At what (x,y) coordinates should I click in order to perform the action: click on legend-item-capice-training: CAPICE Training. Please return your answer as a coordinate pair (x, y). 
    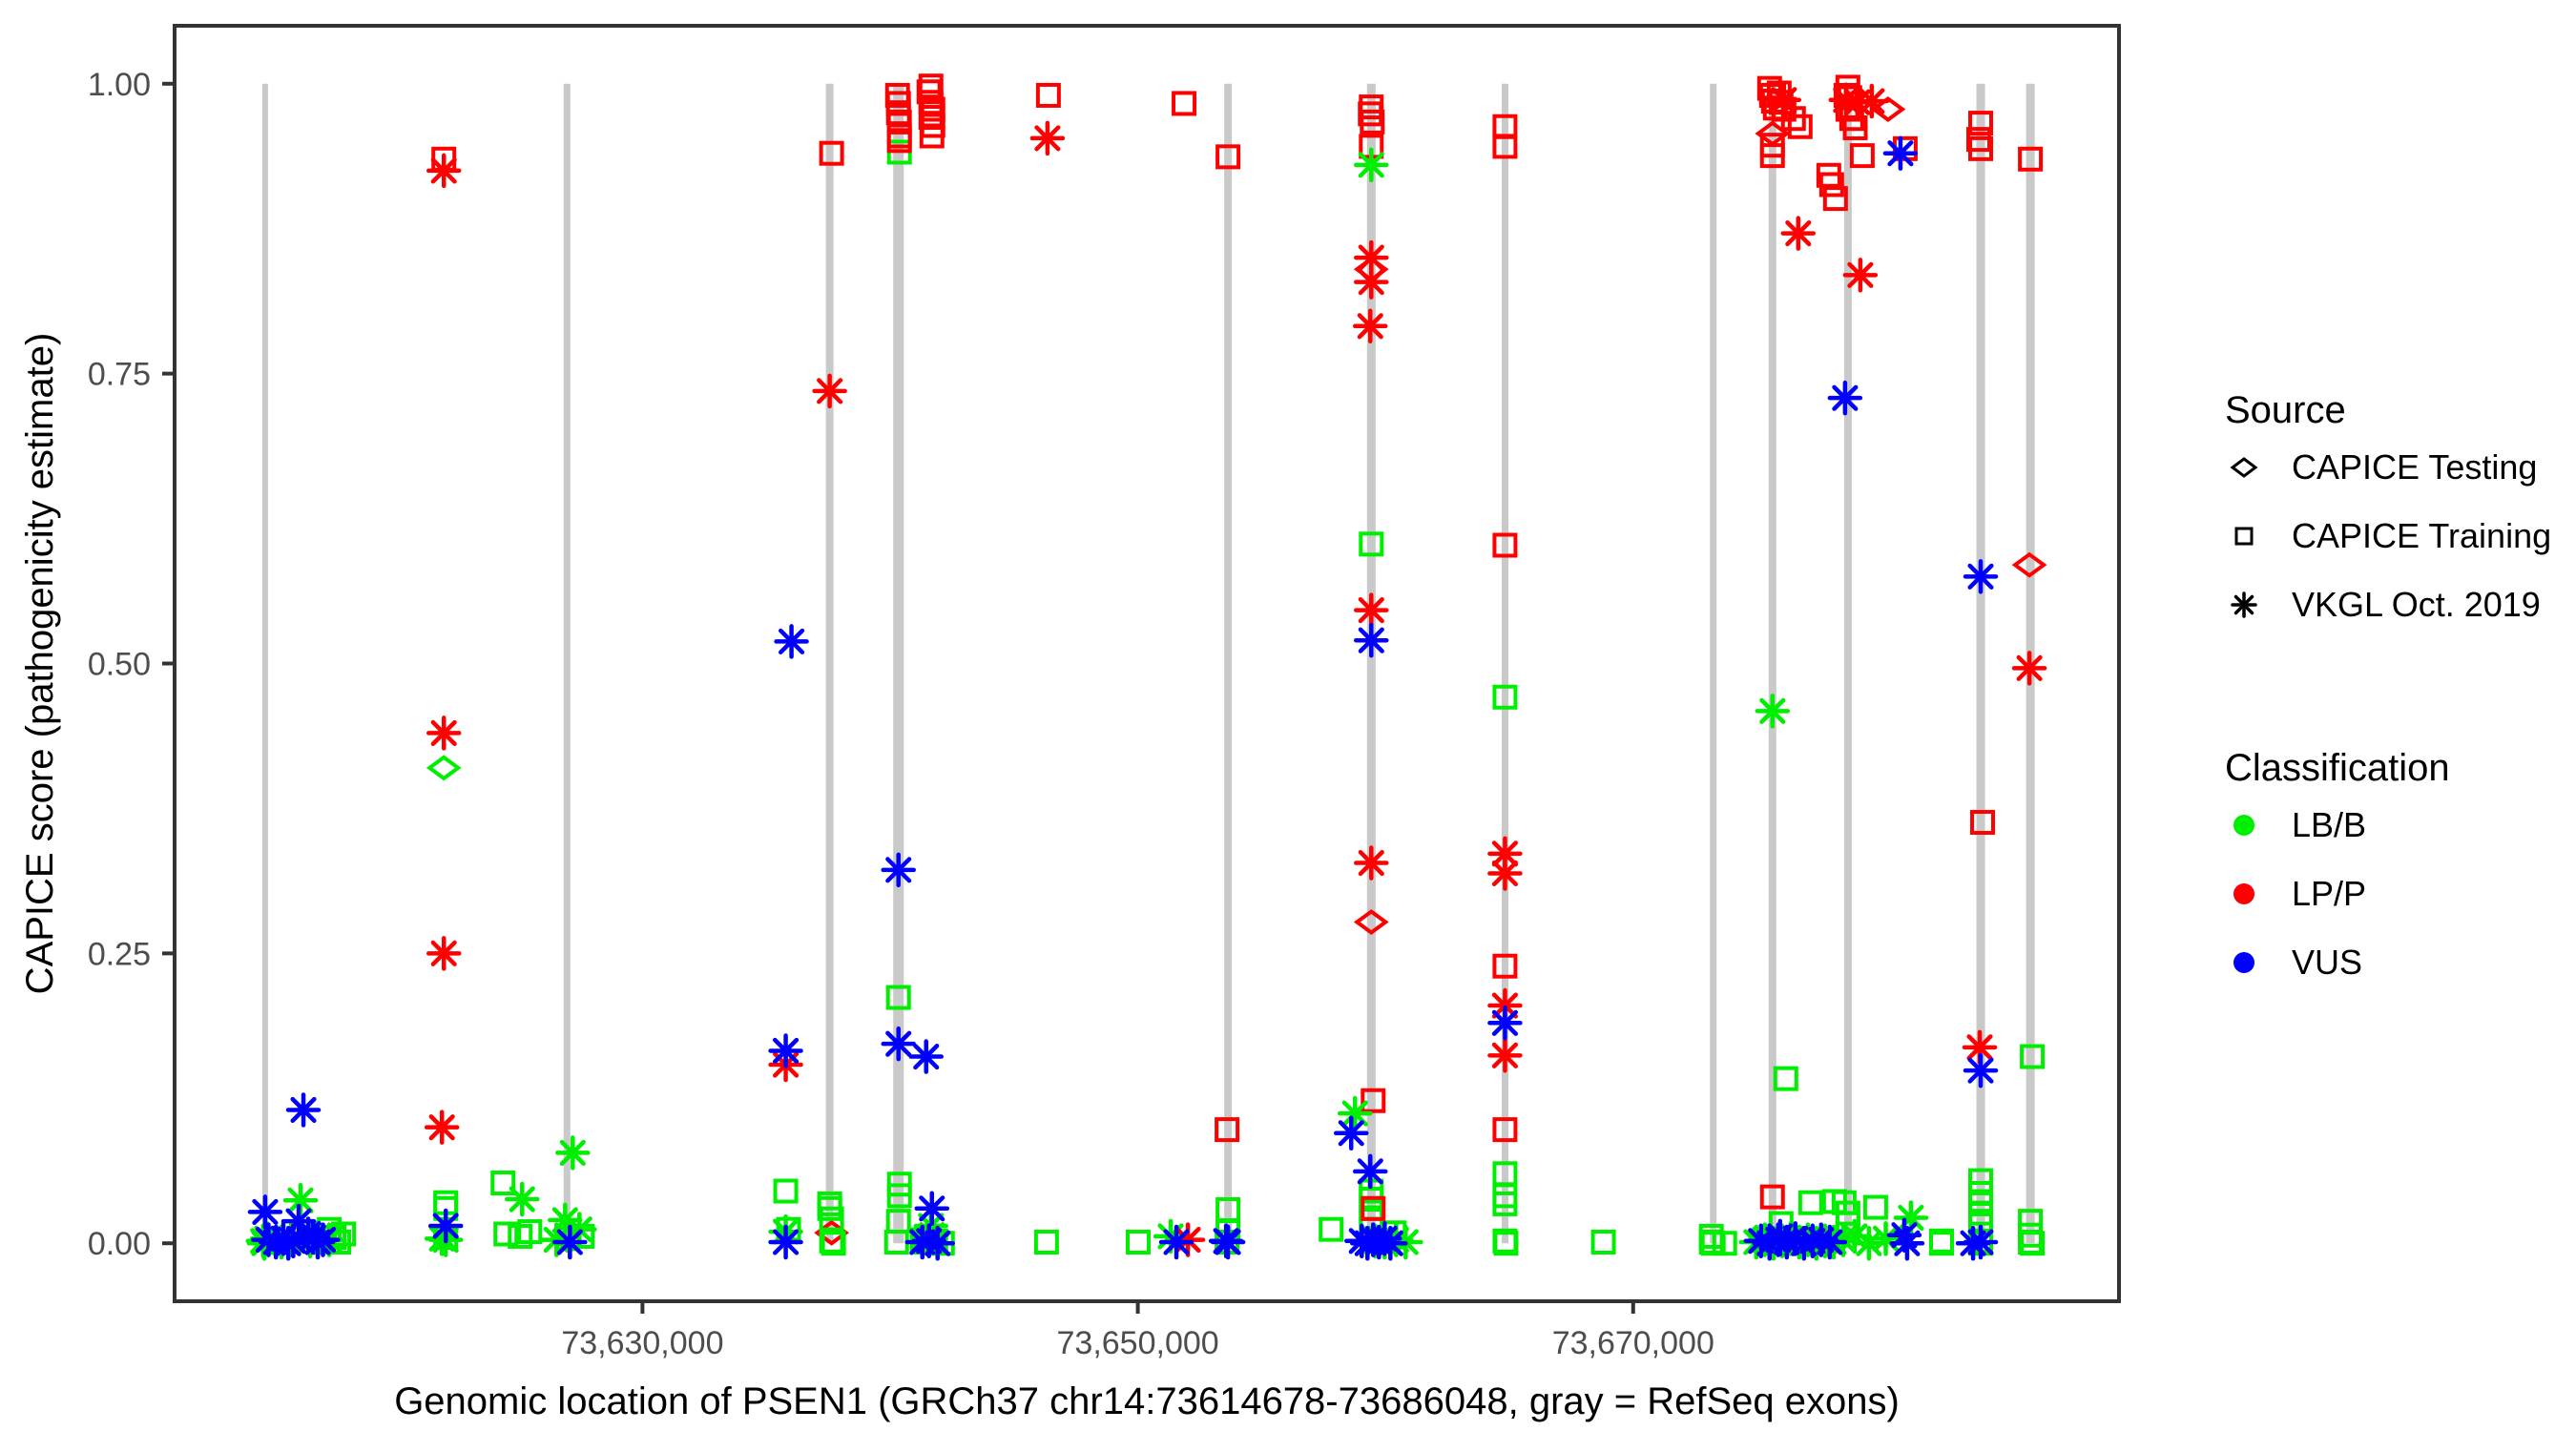
    Looking at the image, I should click on (2392, 535).